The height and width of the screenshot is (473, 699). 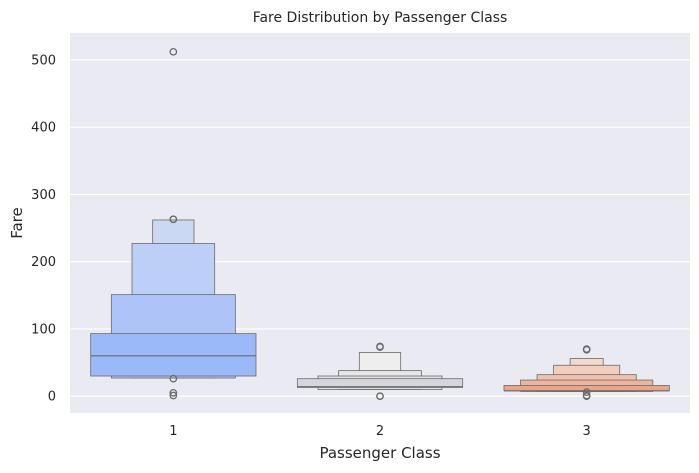 What do you see at coordinates (17, 223) in the screenshot?
I see `y-axis-label: Fare` at bounding box center [17, 223].